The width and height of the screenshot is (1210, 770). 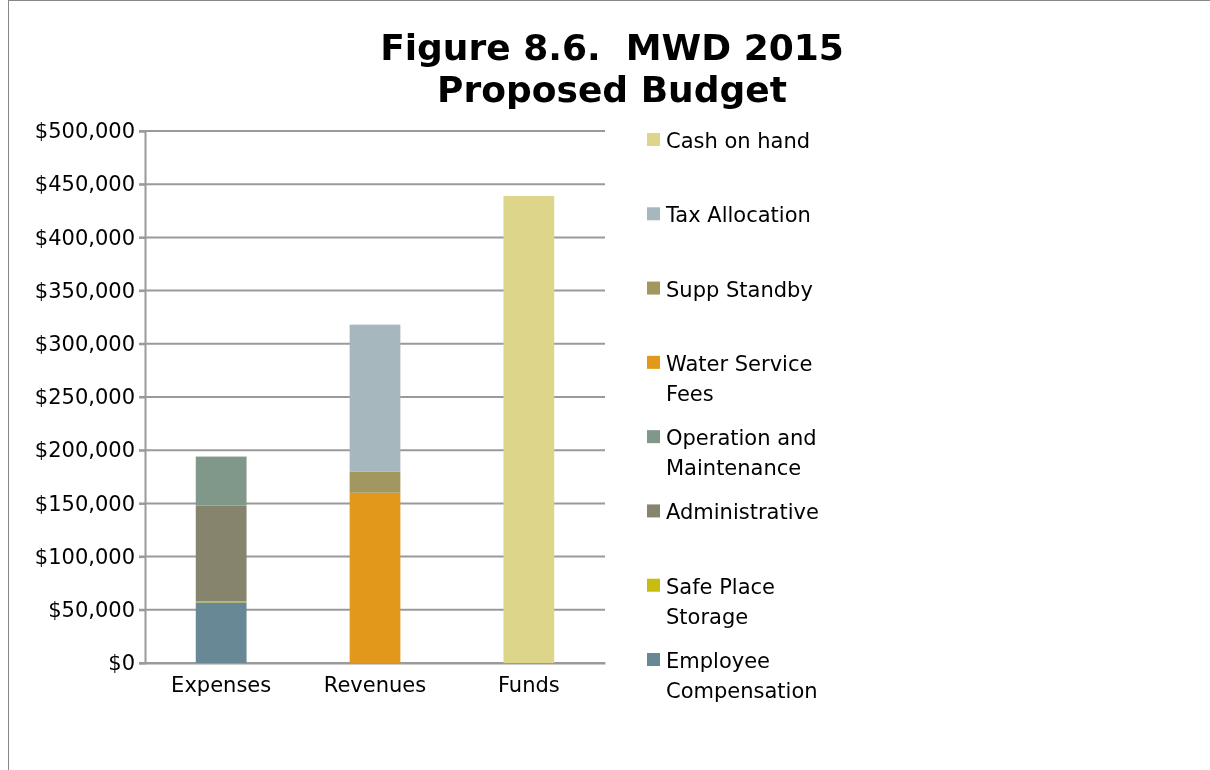 What do you see at coordinates (221, 684) in the screenshot?
I see `x-tick-label: Expenses` at bounding box center [221, 684].